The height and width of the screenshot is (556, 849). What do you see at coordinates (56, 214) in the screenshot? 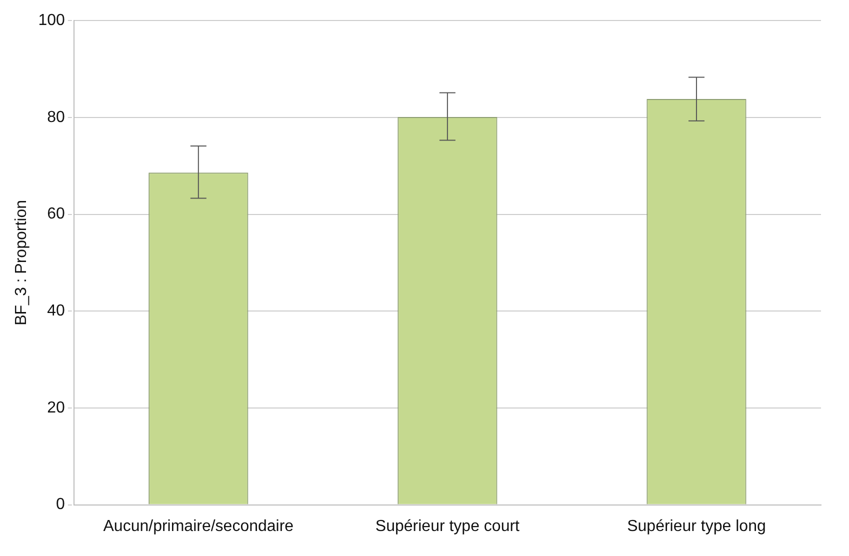
I see `y-tick-label: 60` at bounding box center [56, 214].